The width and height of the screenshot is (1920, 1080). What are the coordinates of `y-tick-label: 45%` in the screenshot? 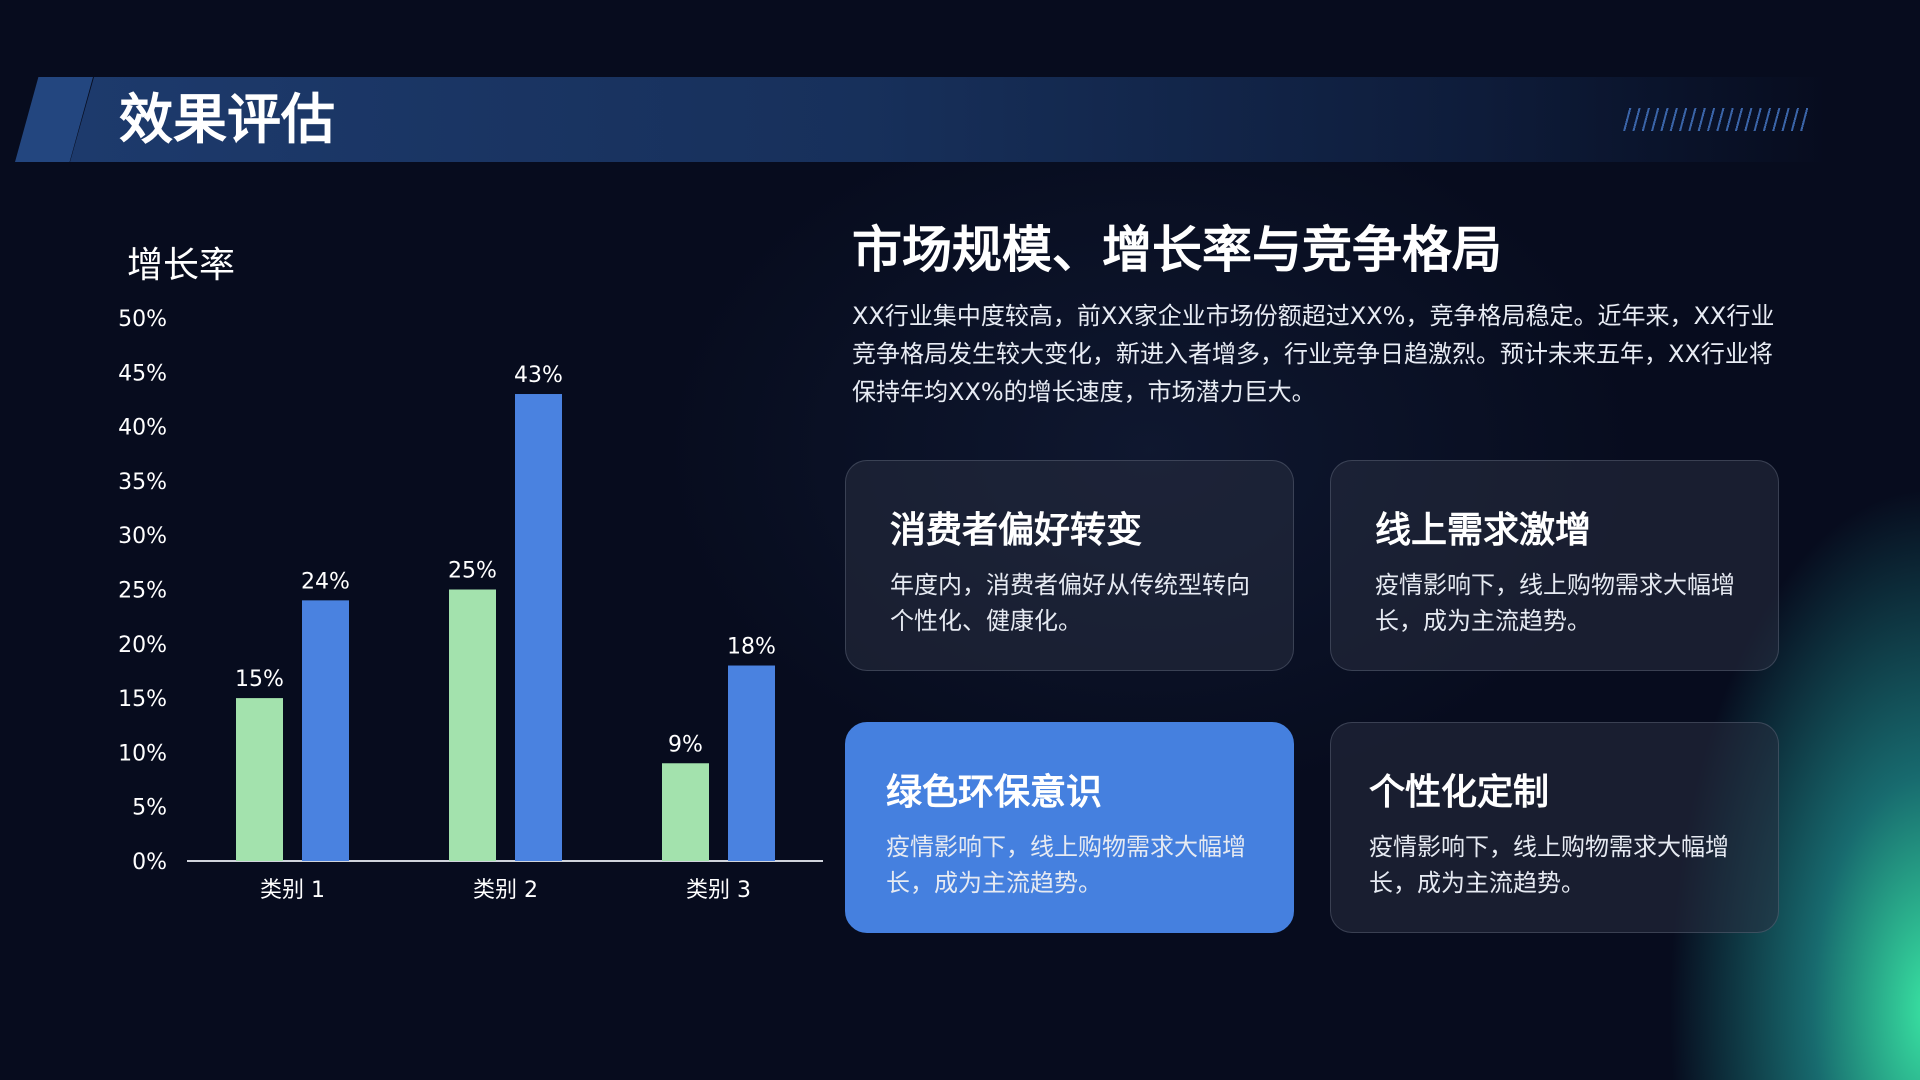 It's located at (142, 373).